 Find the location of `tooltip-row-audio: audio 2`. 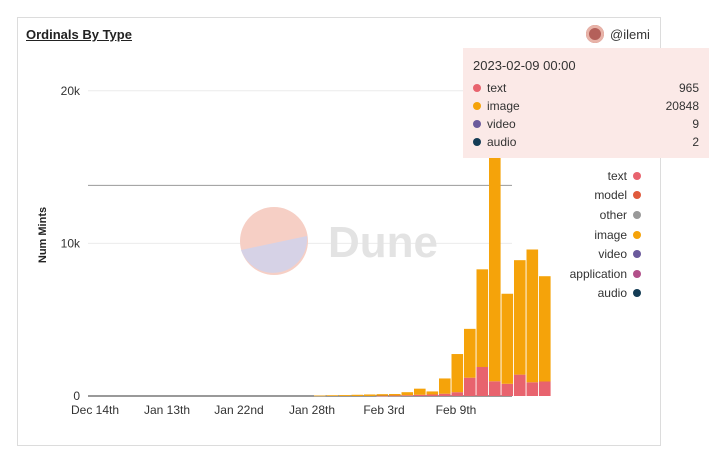

tooltip-row-audio: audio 2 is located at coordinates (586, 142).